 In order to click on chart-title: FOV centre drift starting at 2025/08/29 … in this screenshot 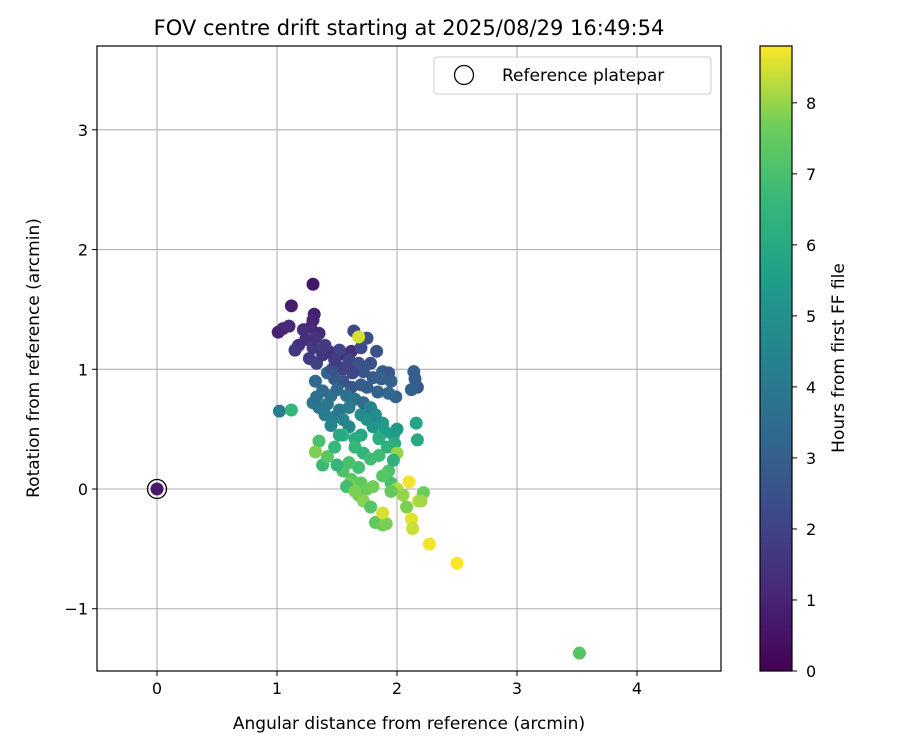, I will do `click(409, 28)`.